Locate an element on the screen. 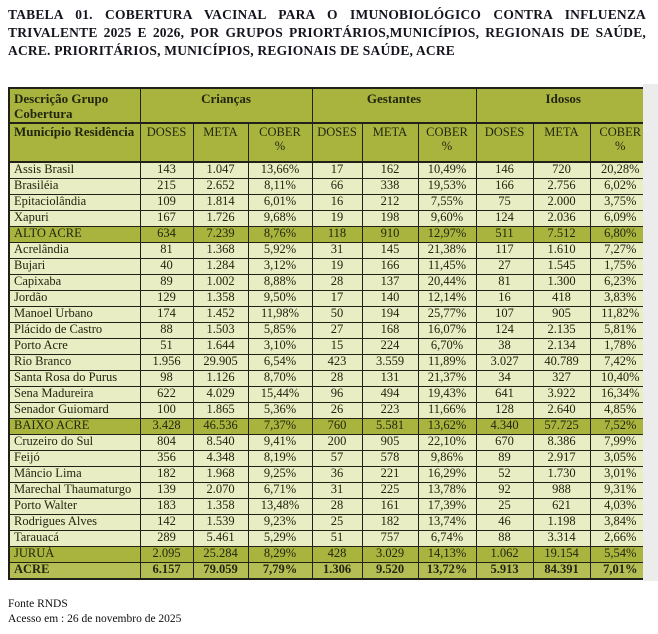 The width and height of the screenshot is (658, 634). value-cell: 40 is located at coordinates (166, 266).